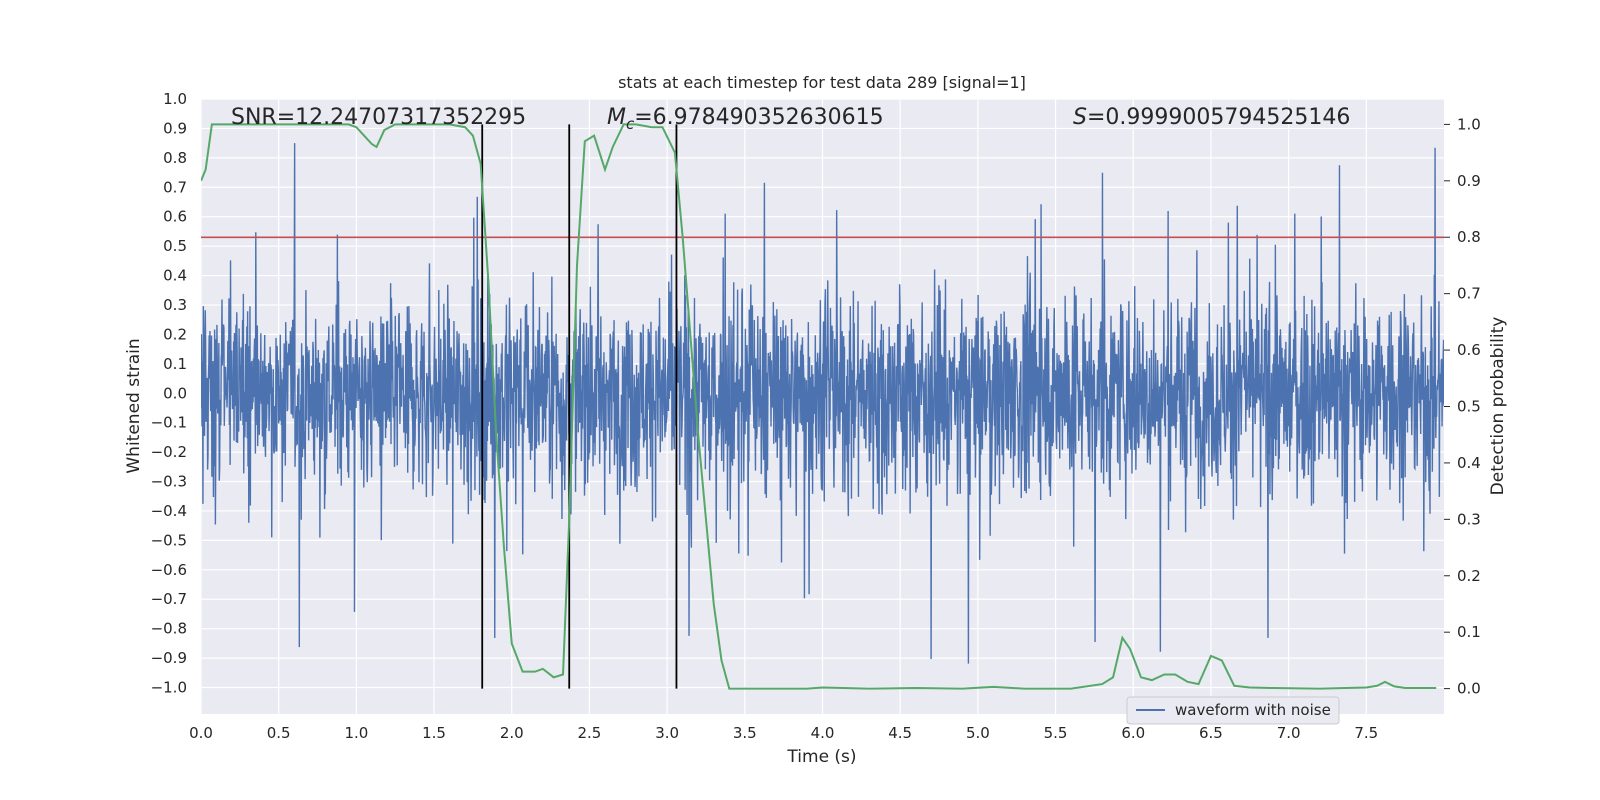 The height and width of the screenshot is (800, 1600). What do you see at coordinates (356, 733) in the screenshot?
I see `x-tick-label: 1.0` at bounding box center [356, 733].